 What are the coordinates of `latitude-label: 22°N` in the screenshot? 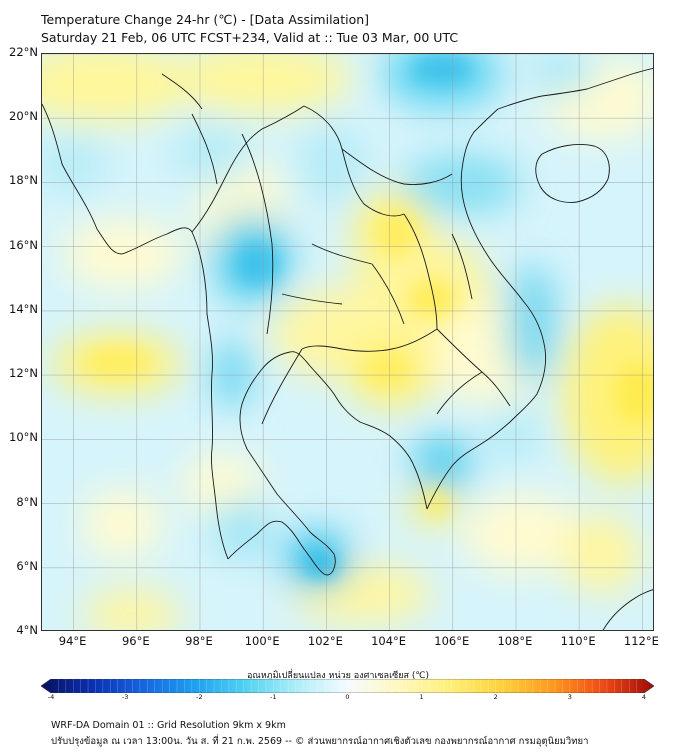 It's located at (23, 52).